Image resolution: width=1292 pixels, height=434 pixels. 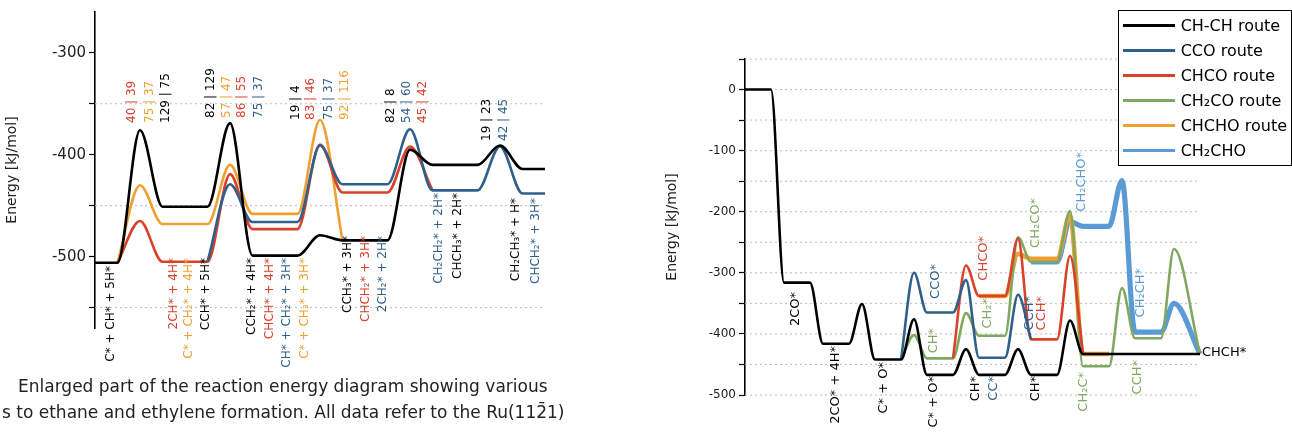 I want to click on annotation: 2CH₂* + 2H*, so click(x=382, y=274).